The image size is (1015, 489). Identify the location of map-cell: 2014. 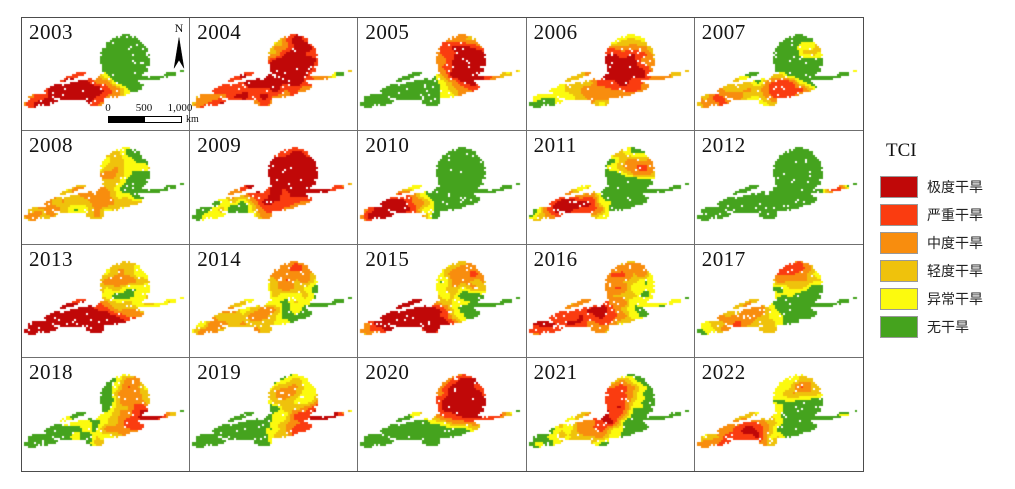
(274, 301).